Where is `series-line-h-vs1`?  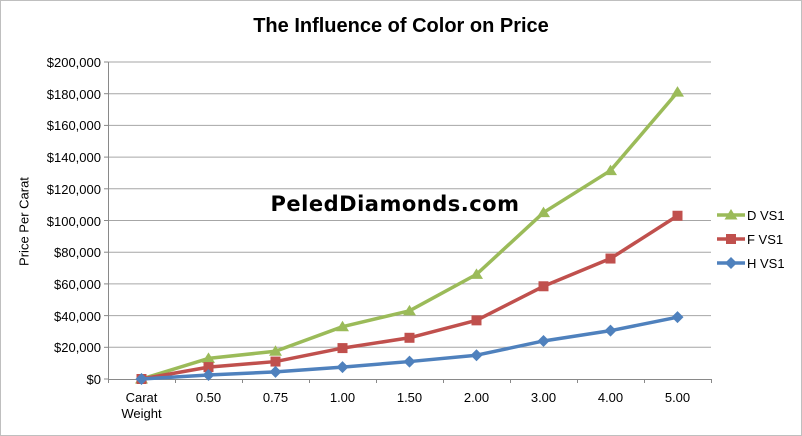 series-line-h-vs1 is located at coordinates (409, 348).